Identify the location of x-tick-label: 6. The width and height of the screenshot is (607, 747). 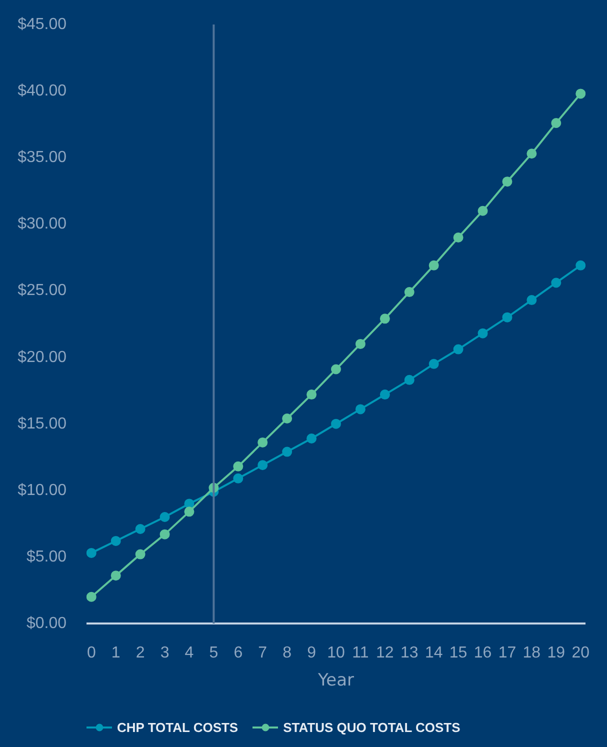
(238, 653).